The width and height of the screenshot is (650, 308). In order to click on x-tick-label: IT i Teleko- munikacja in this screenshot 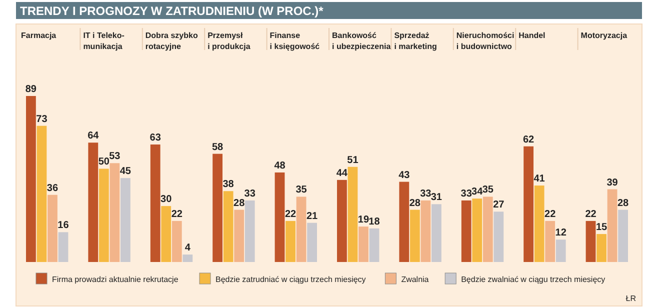, I will do `click(104, 41)`.